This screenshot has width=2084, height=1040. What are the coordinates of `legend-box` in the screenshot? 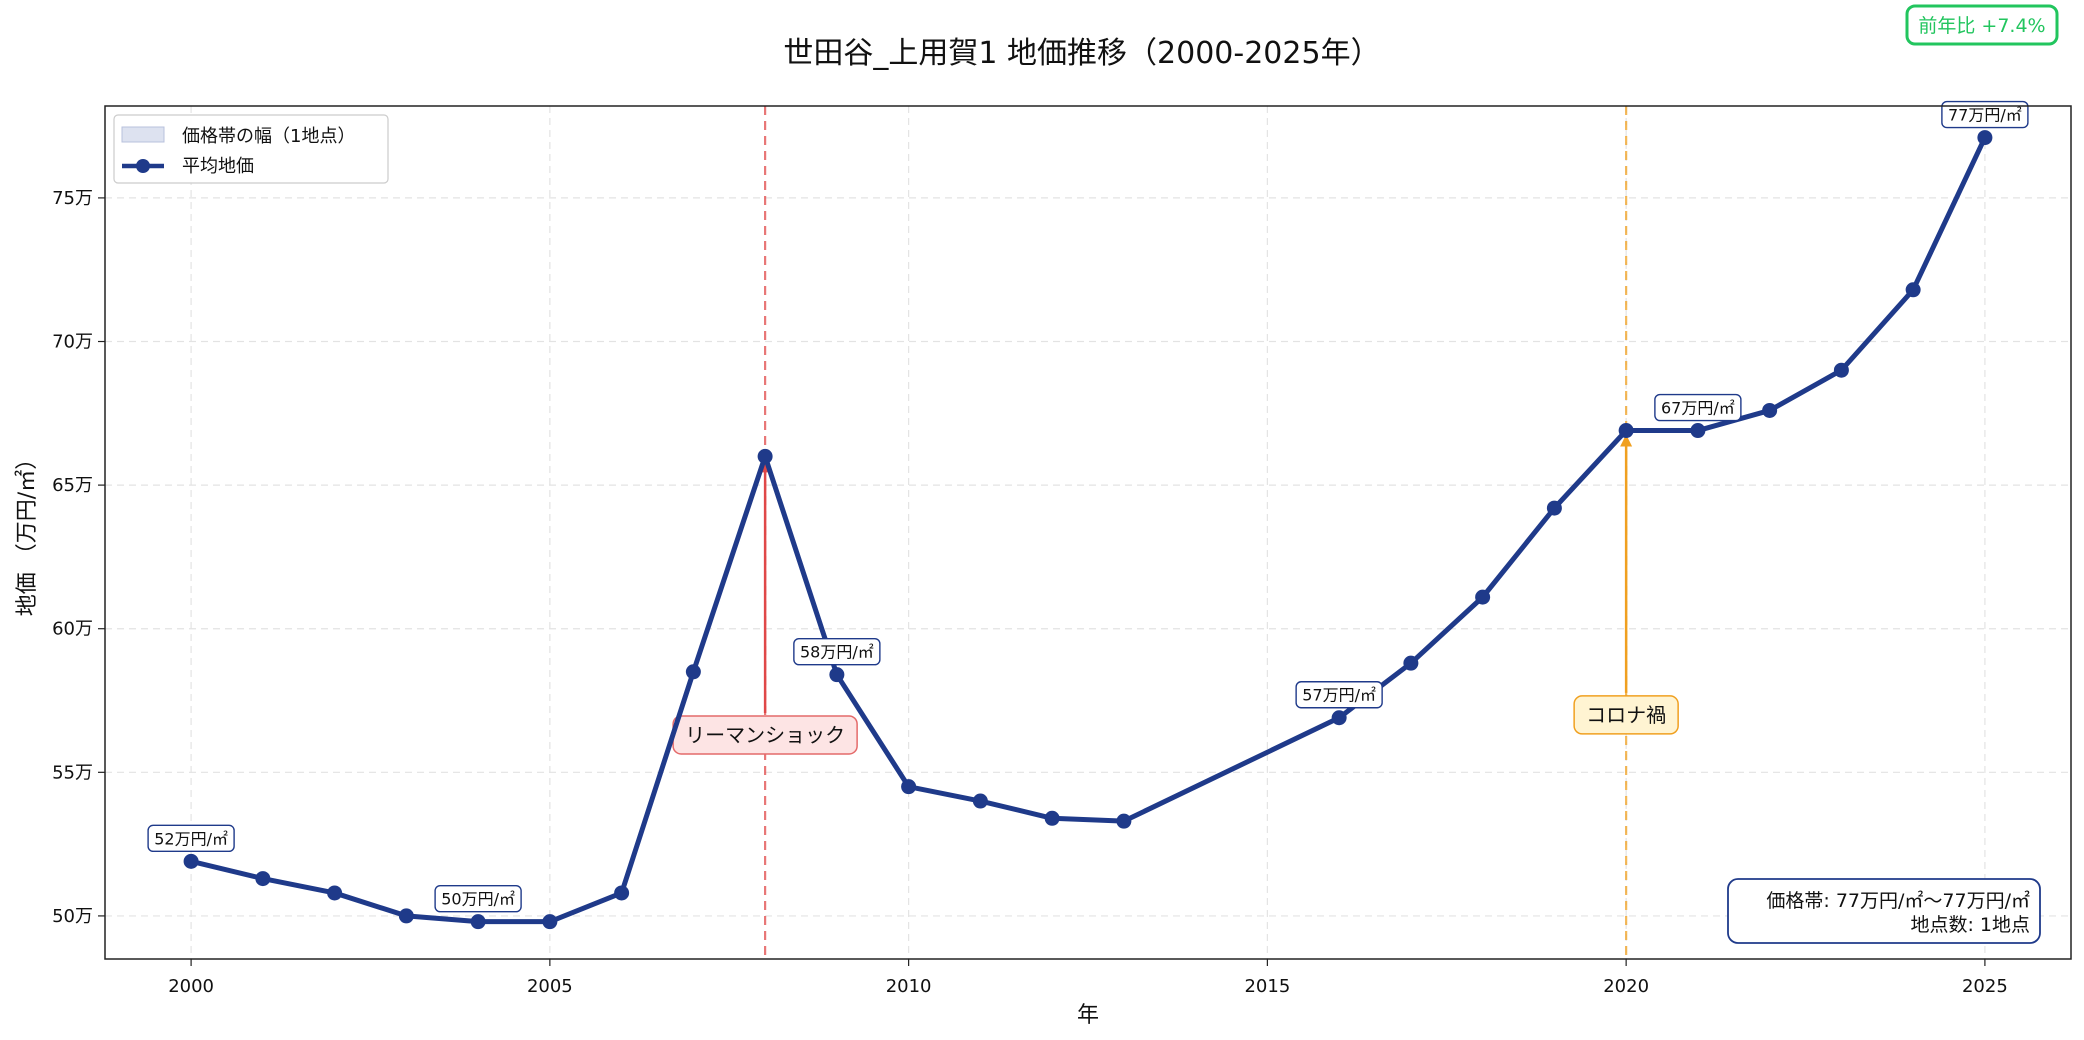 It's located at (251, 149).